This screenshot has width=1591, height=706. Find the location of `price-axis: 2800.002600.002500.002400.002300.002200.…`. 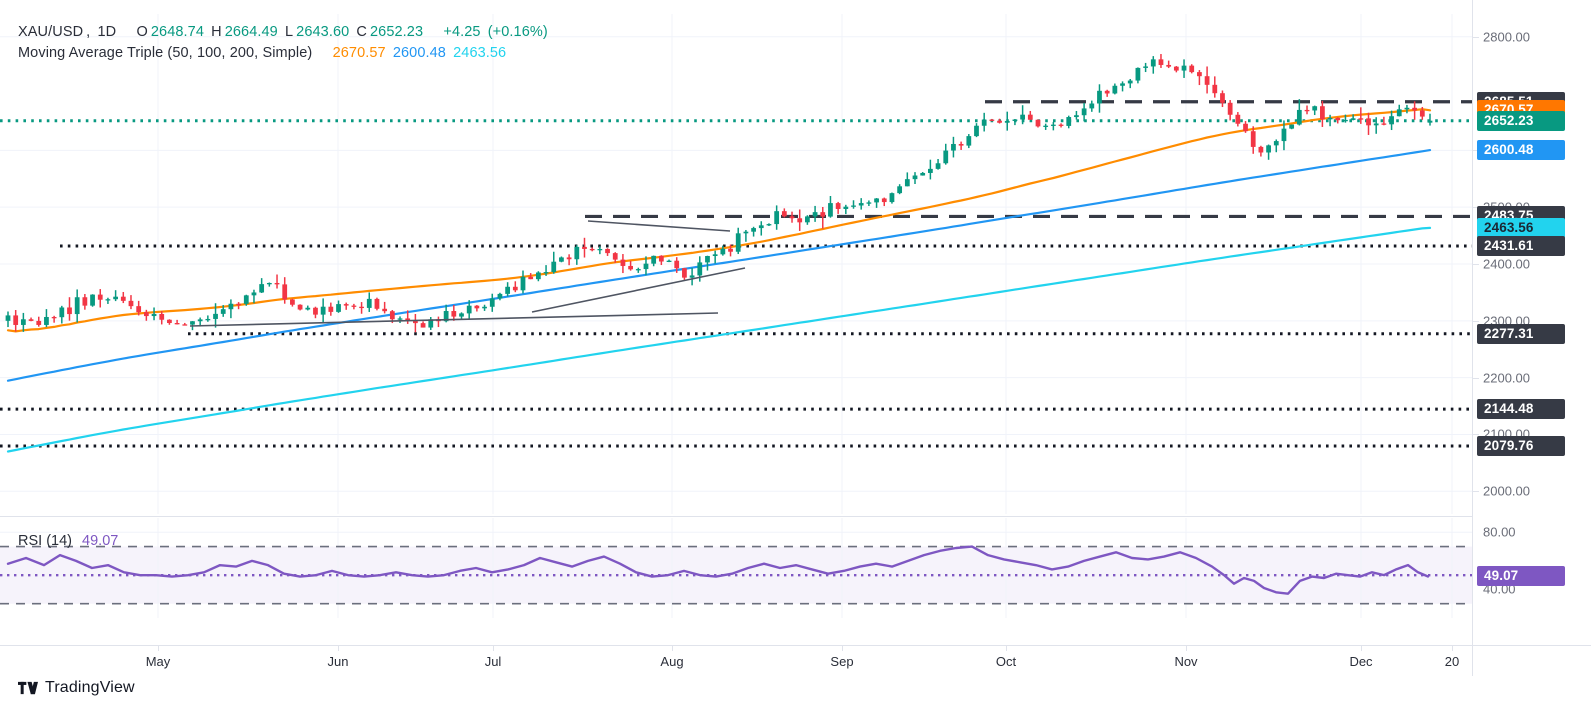

price-axis: 2800.002600.002500.002400.002300.002200.… is located at coordinates (1531, 322).